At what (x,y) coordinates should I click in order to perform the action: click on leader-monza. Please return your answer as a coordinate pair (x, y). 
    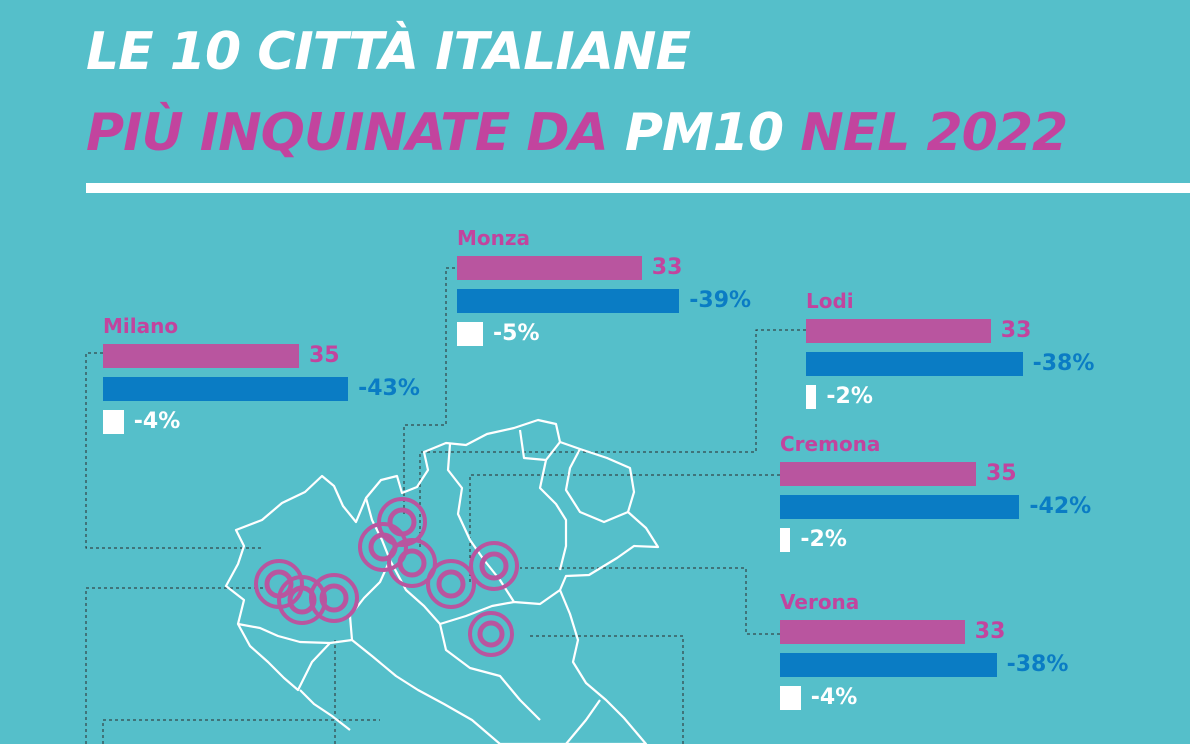
    Looking at the image, I should click on (429, 391).